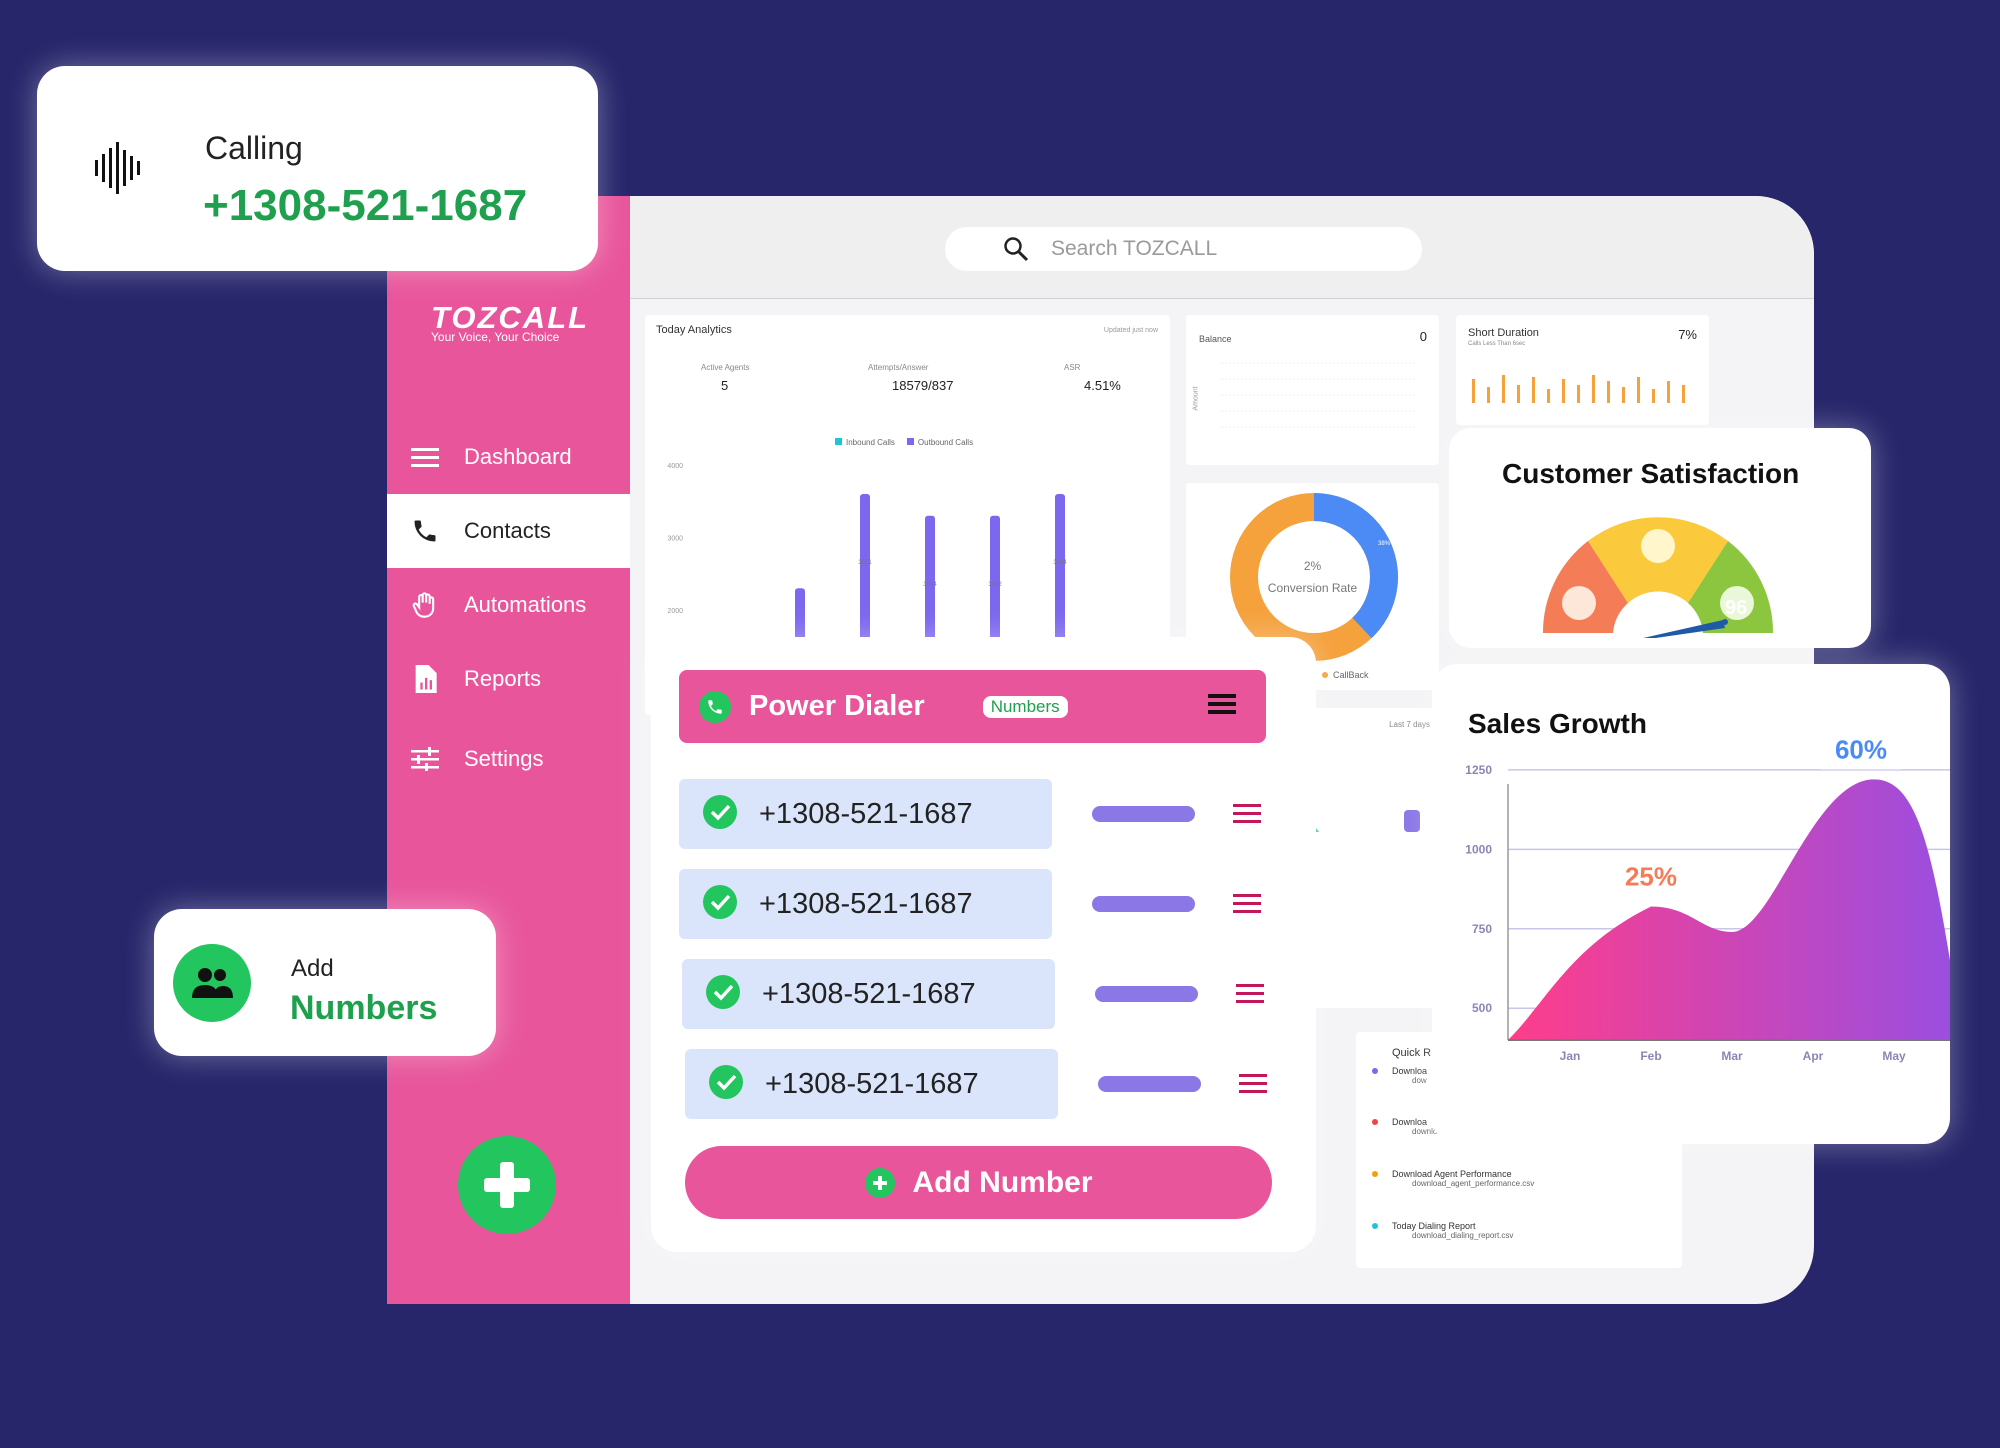  I want to click on y-tick-label: 750, so click(1482, 929).